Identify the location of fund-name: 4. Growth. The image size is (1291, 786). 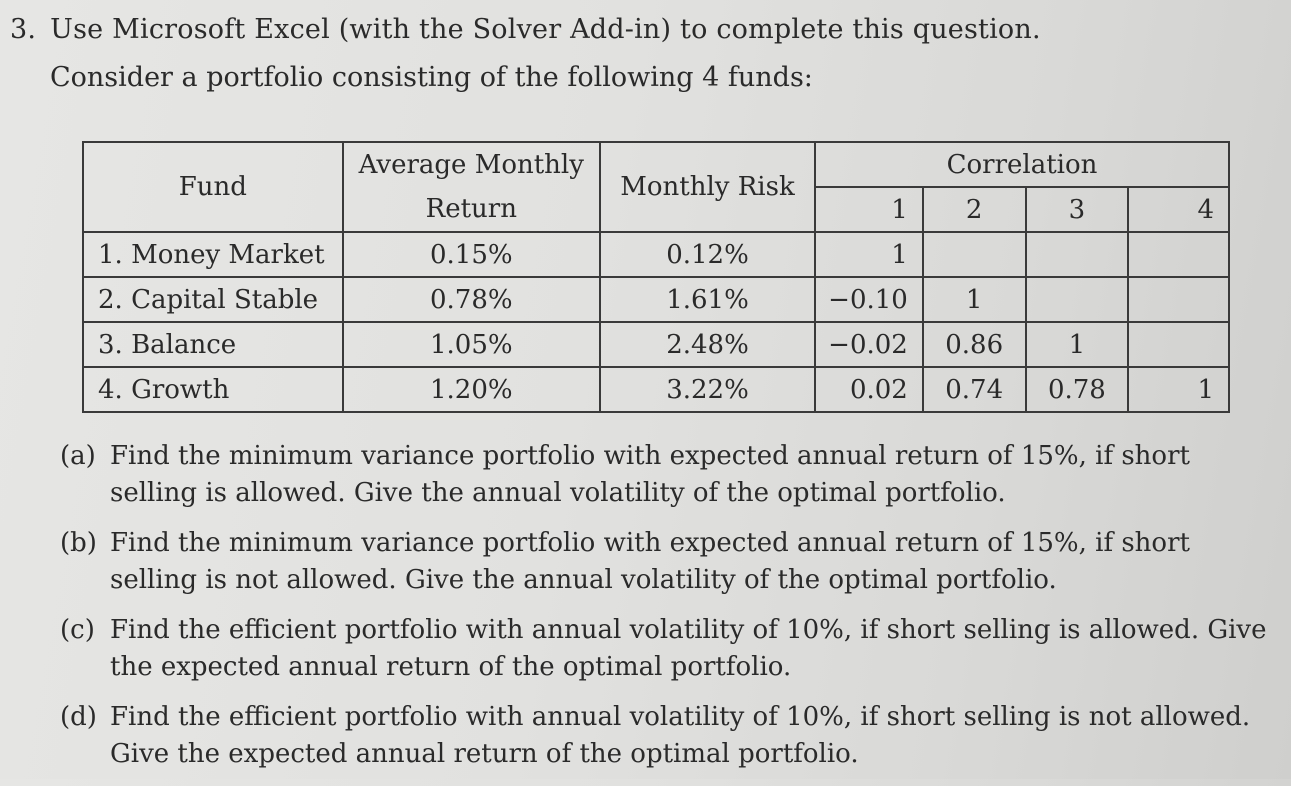
(213, 389).